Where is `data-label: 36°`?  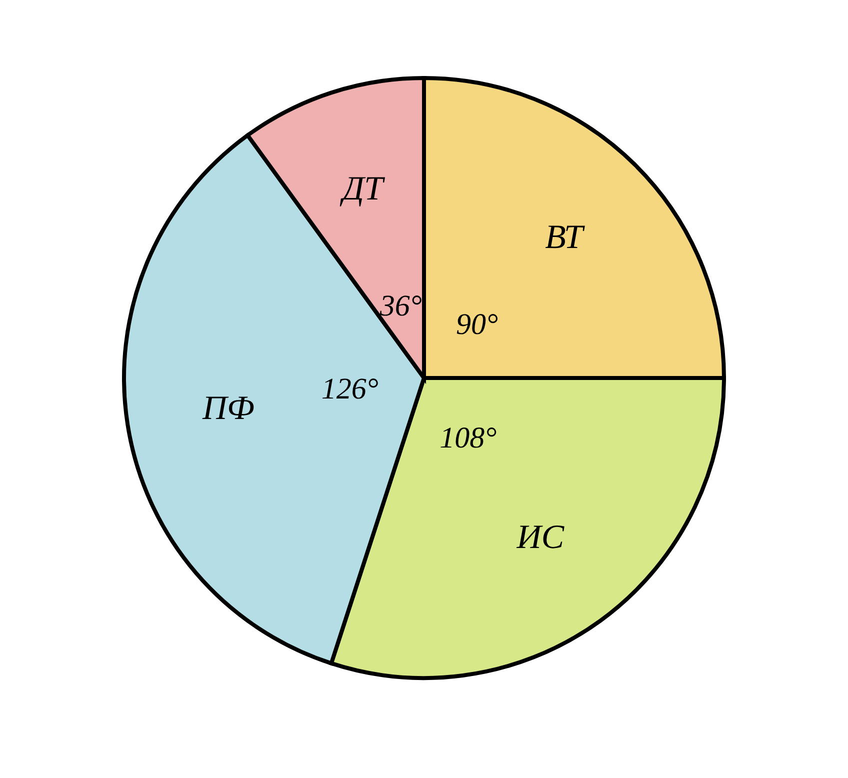
data-label: 36° is located at coordinates (400, 306).